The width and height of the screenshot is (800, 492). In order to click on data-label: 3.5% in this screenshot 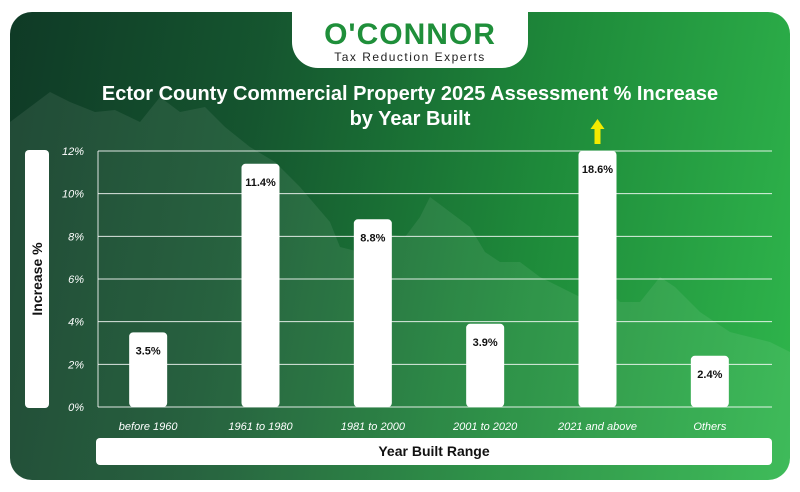, I will do `click(148, 351)`.